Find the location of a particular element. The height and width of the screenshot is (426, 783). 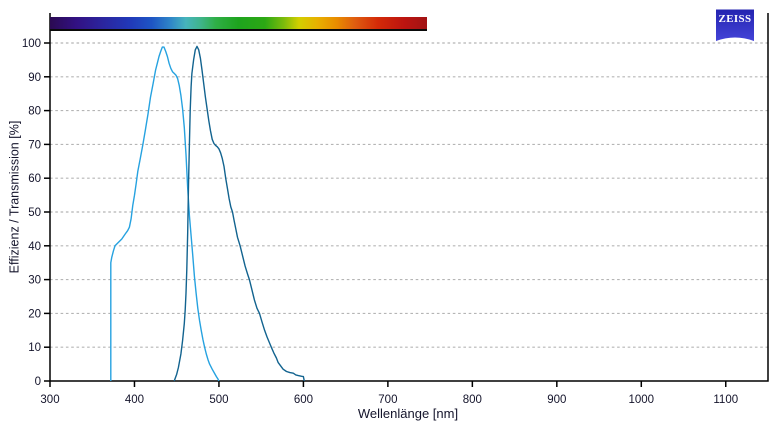

zeiss-logo: ZEISS is located at coordinates (735, 25).